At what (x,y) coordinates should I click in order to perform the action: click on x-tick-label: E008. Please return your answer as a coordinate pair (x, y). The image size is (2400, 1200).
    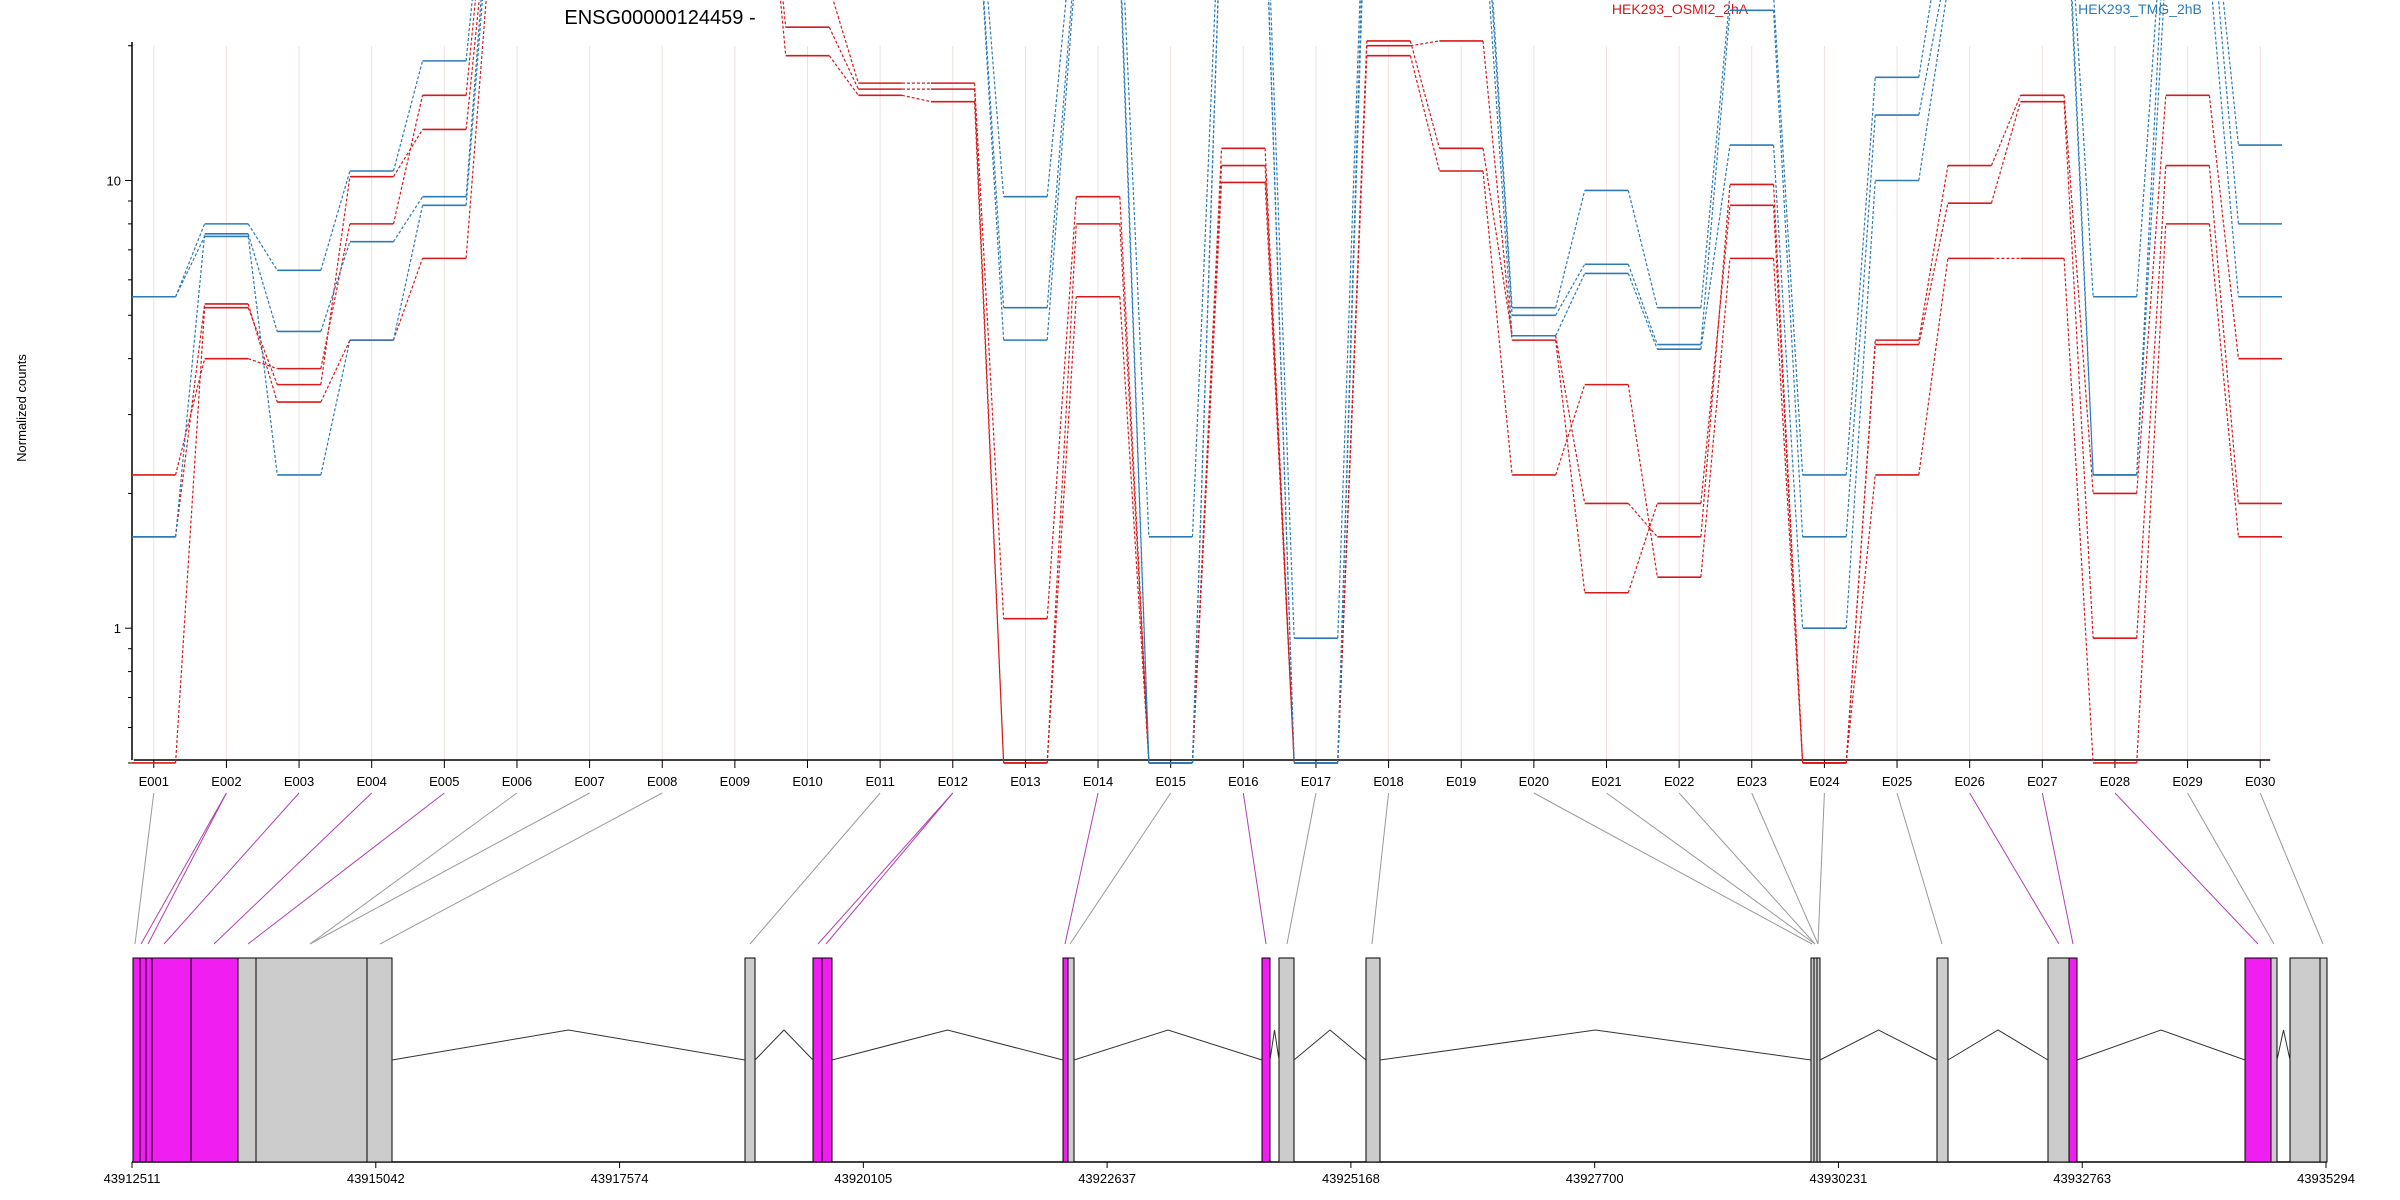
    Looking at the image, I should click on (662, 781).